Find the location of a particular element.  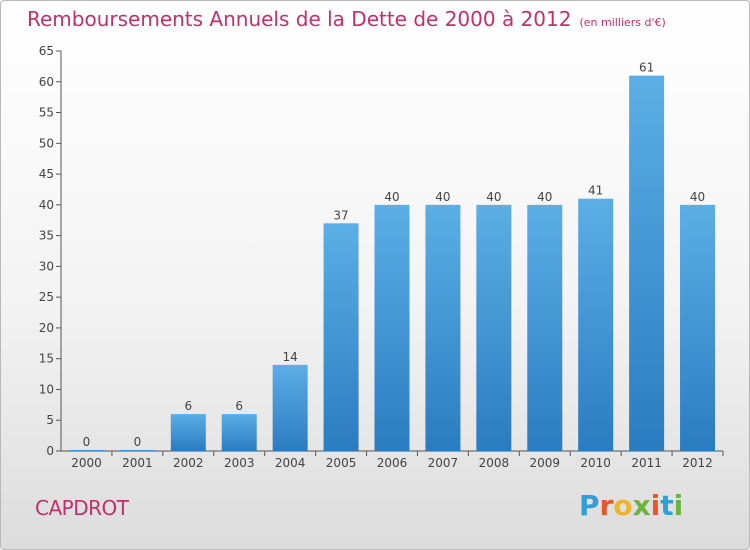

proxiti-logo: Proxiti is located at coordinates (631, 505).